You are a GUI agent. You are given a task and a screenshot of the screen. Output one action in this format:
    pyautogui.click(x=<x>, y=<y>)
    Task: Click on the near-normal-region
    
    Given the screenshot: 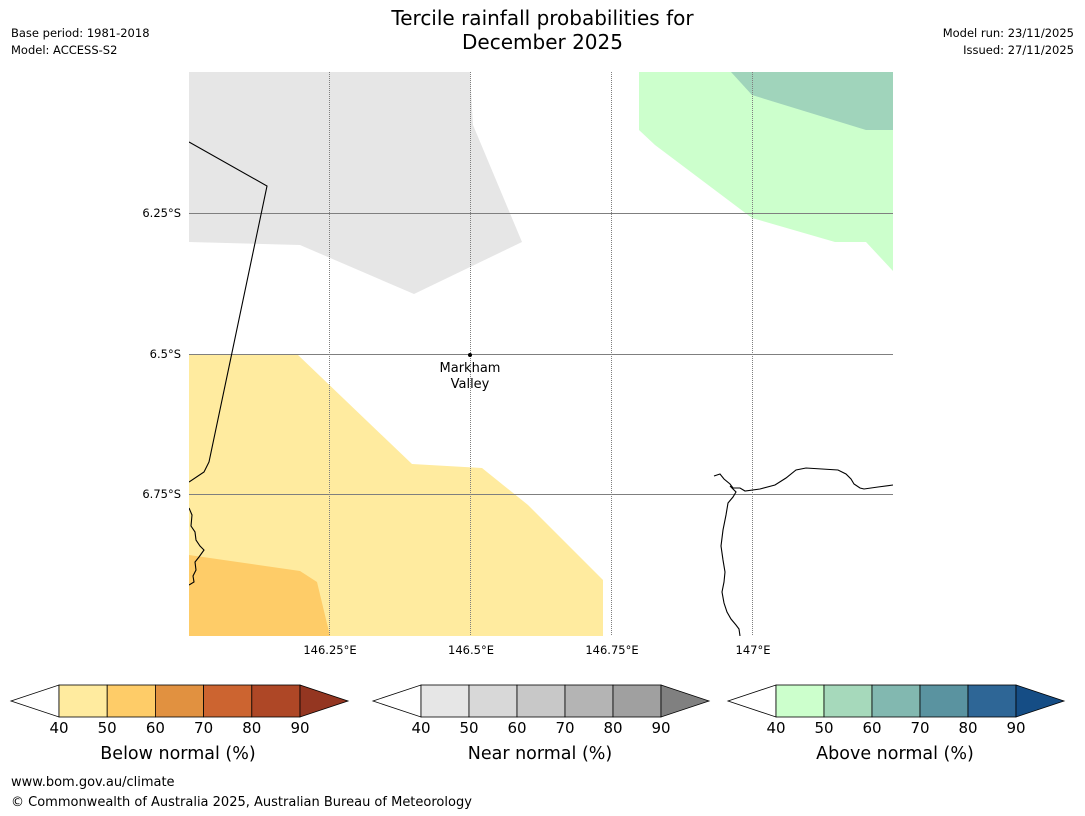 What is the action you would take?
    pyautogui.click(x=355, y=183)
    